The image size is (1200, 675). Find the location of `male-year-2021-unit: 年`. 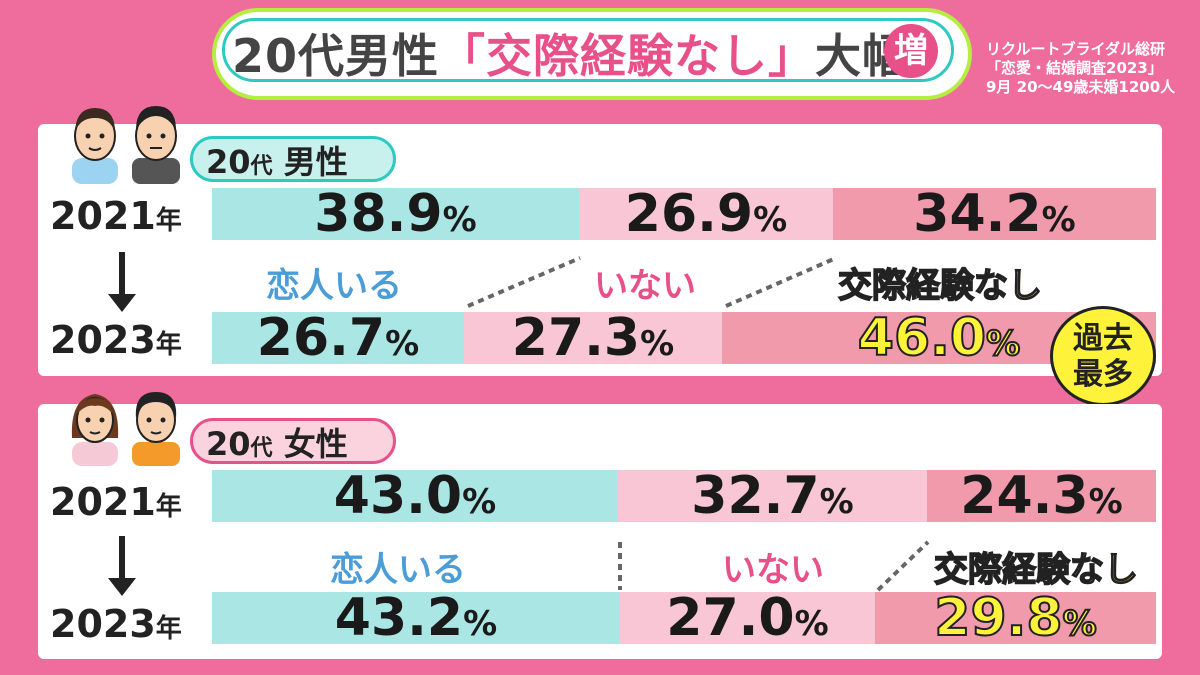

male-year-2021-unit: 年 is located at coordinates (168, 221).